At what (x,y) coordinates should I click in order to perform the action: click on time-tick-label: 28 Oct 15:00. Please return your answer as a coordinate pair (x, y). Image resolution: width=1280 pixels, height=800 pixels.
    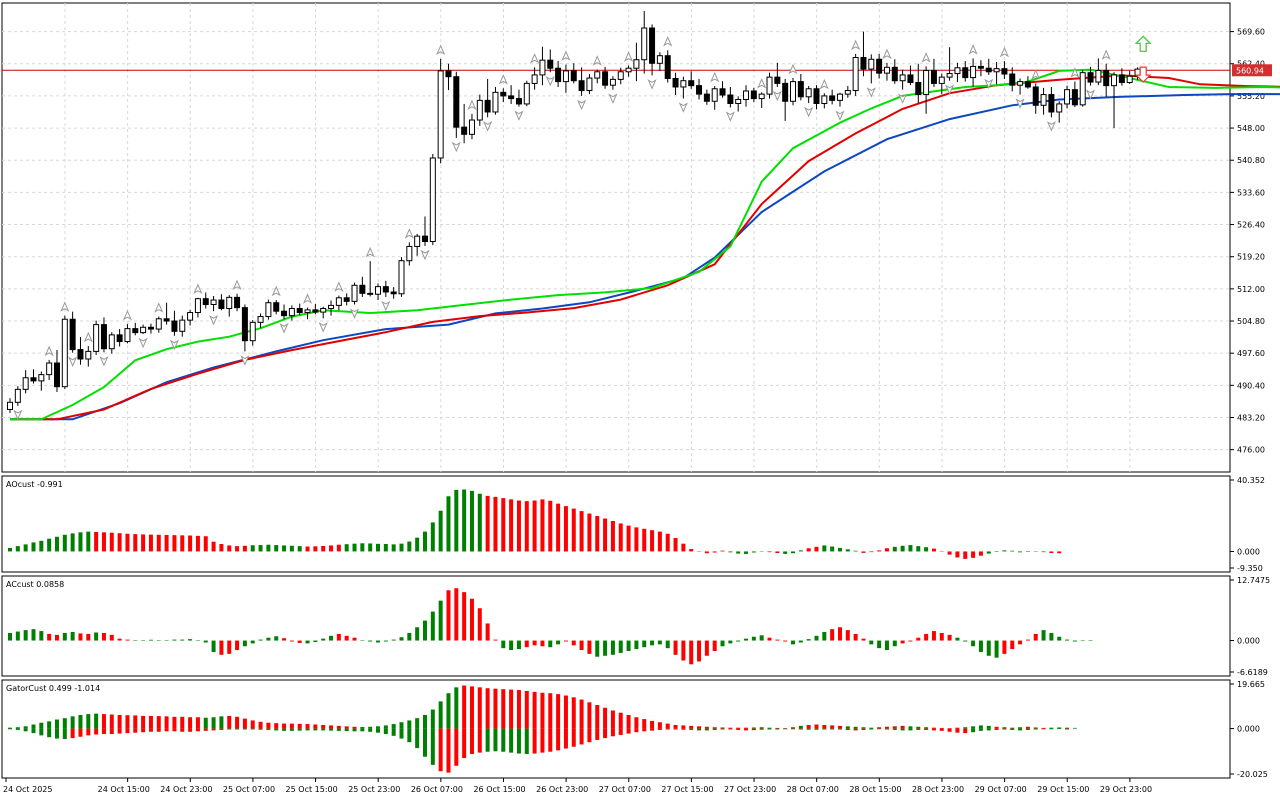
    Looking at the image, I should click on (875, 789).